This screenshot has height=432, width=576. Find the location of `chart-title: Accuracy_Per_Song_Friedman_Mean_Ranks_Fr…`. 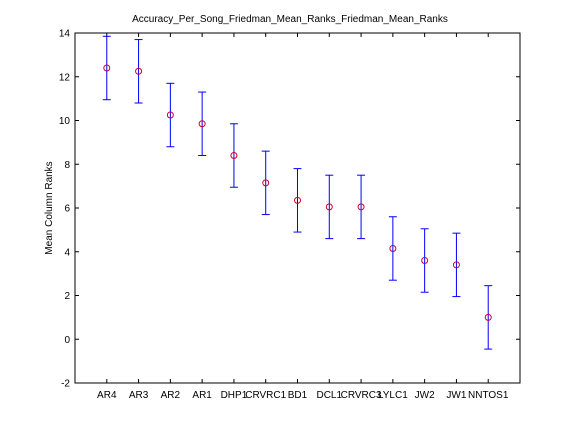

chart-title: Accuracy_Per_Song_Friedman_Mean_Ranks_Fr… is located at coordinates (290, 19).